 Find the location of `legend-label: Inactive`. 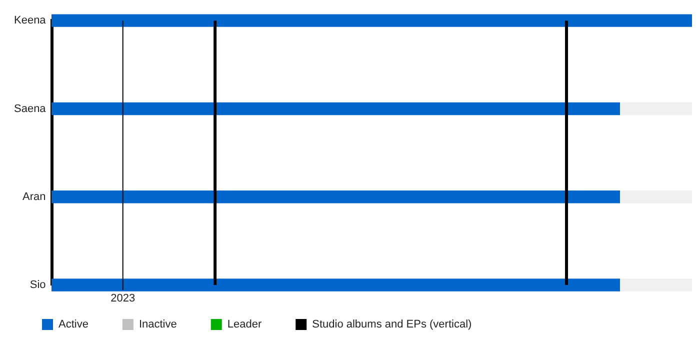

legend-label: Inactive is located at coordinates (157, 324).